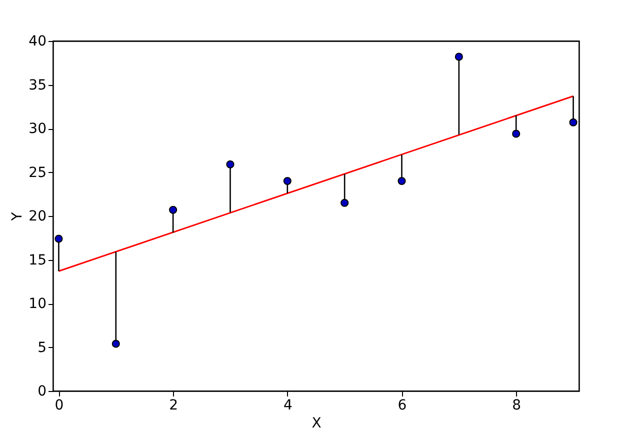 The width and height of the screenshot is (622, 444). Describe the element at coordinates (37, 172) in the screenshot. I see `y-tick-label: 25` at that location.